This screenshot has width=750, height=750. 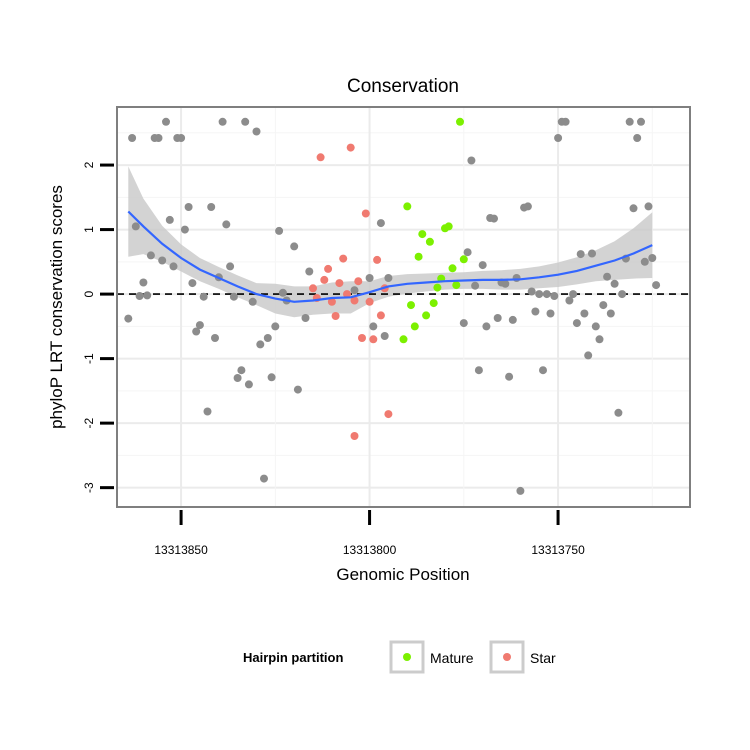 I want to click on y-tick-label: 1, so click(x=89, y=229).